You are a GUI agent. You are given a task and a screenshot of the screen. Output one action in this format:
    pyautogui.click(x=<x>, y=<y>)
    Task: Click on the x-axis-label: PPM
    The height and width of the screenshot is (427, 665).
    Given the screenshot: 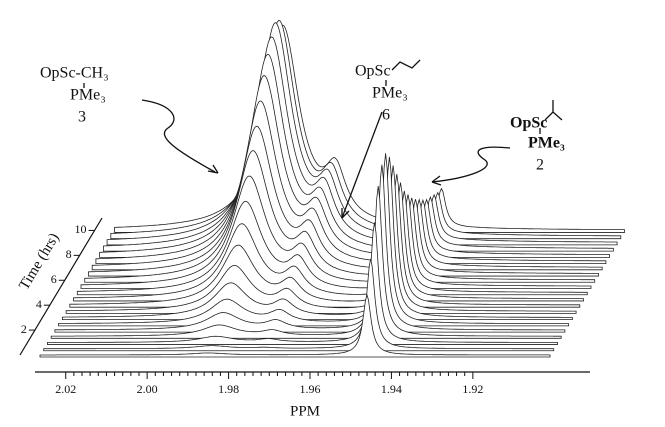 What is the action you would take?
    pyautogui.click(x=305, y=411)
    